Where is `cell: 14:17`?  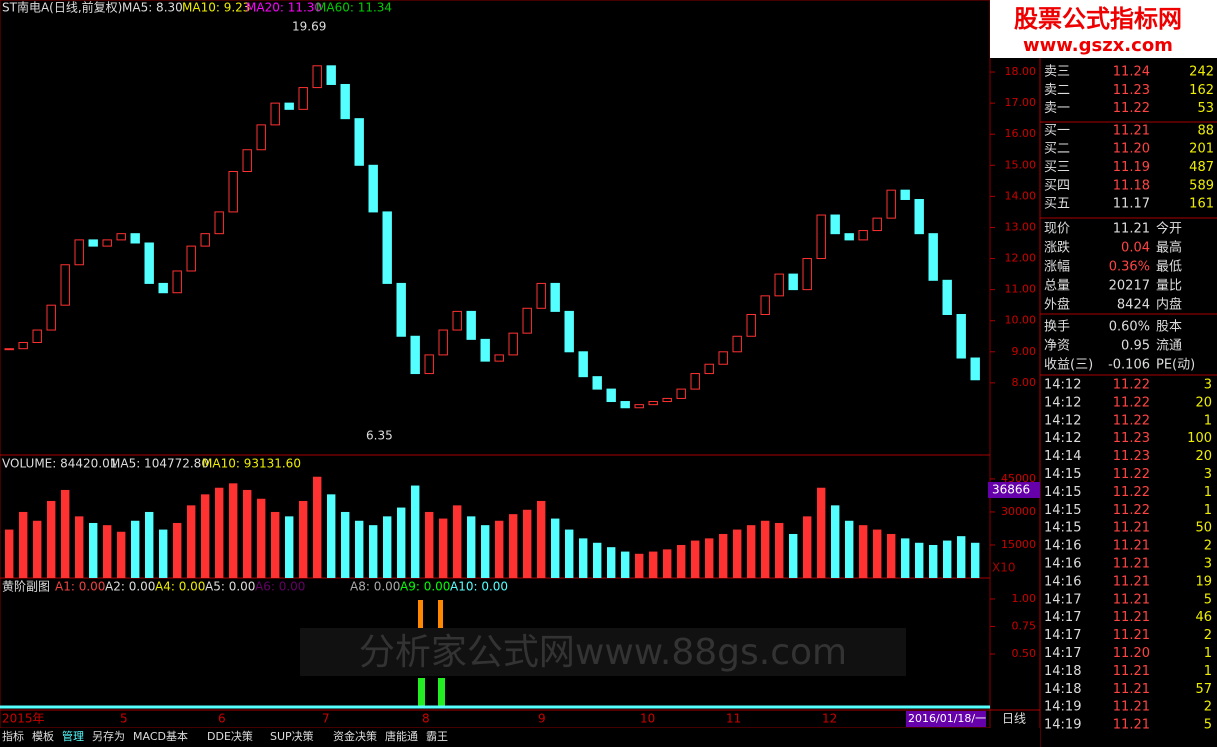 cell: 14:17 is located at coordinates (1062, 599).